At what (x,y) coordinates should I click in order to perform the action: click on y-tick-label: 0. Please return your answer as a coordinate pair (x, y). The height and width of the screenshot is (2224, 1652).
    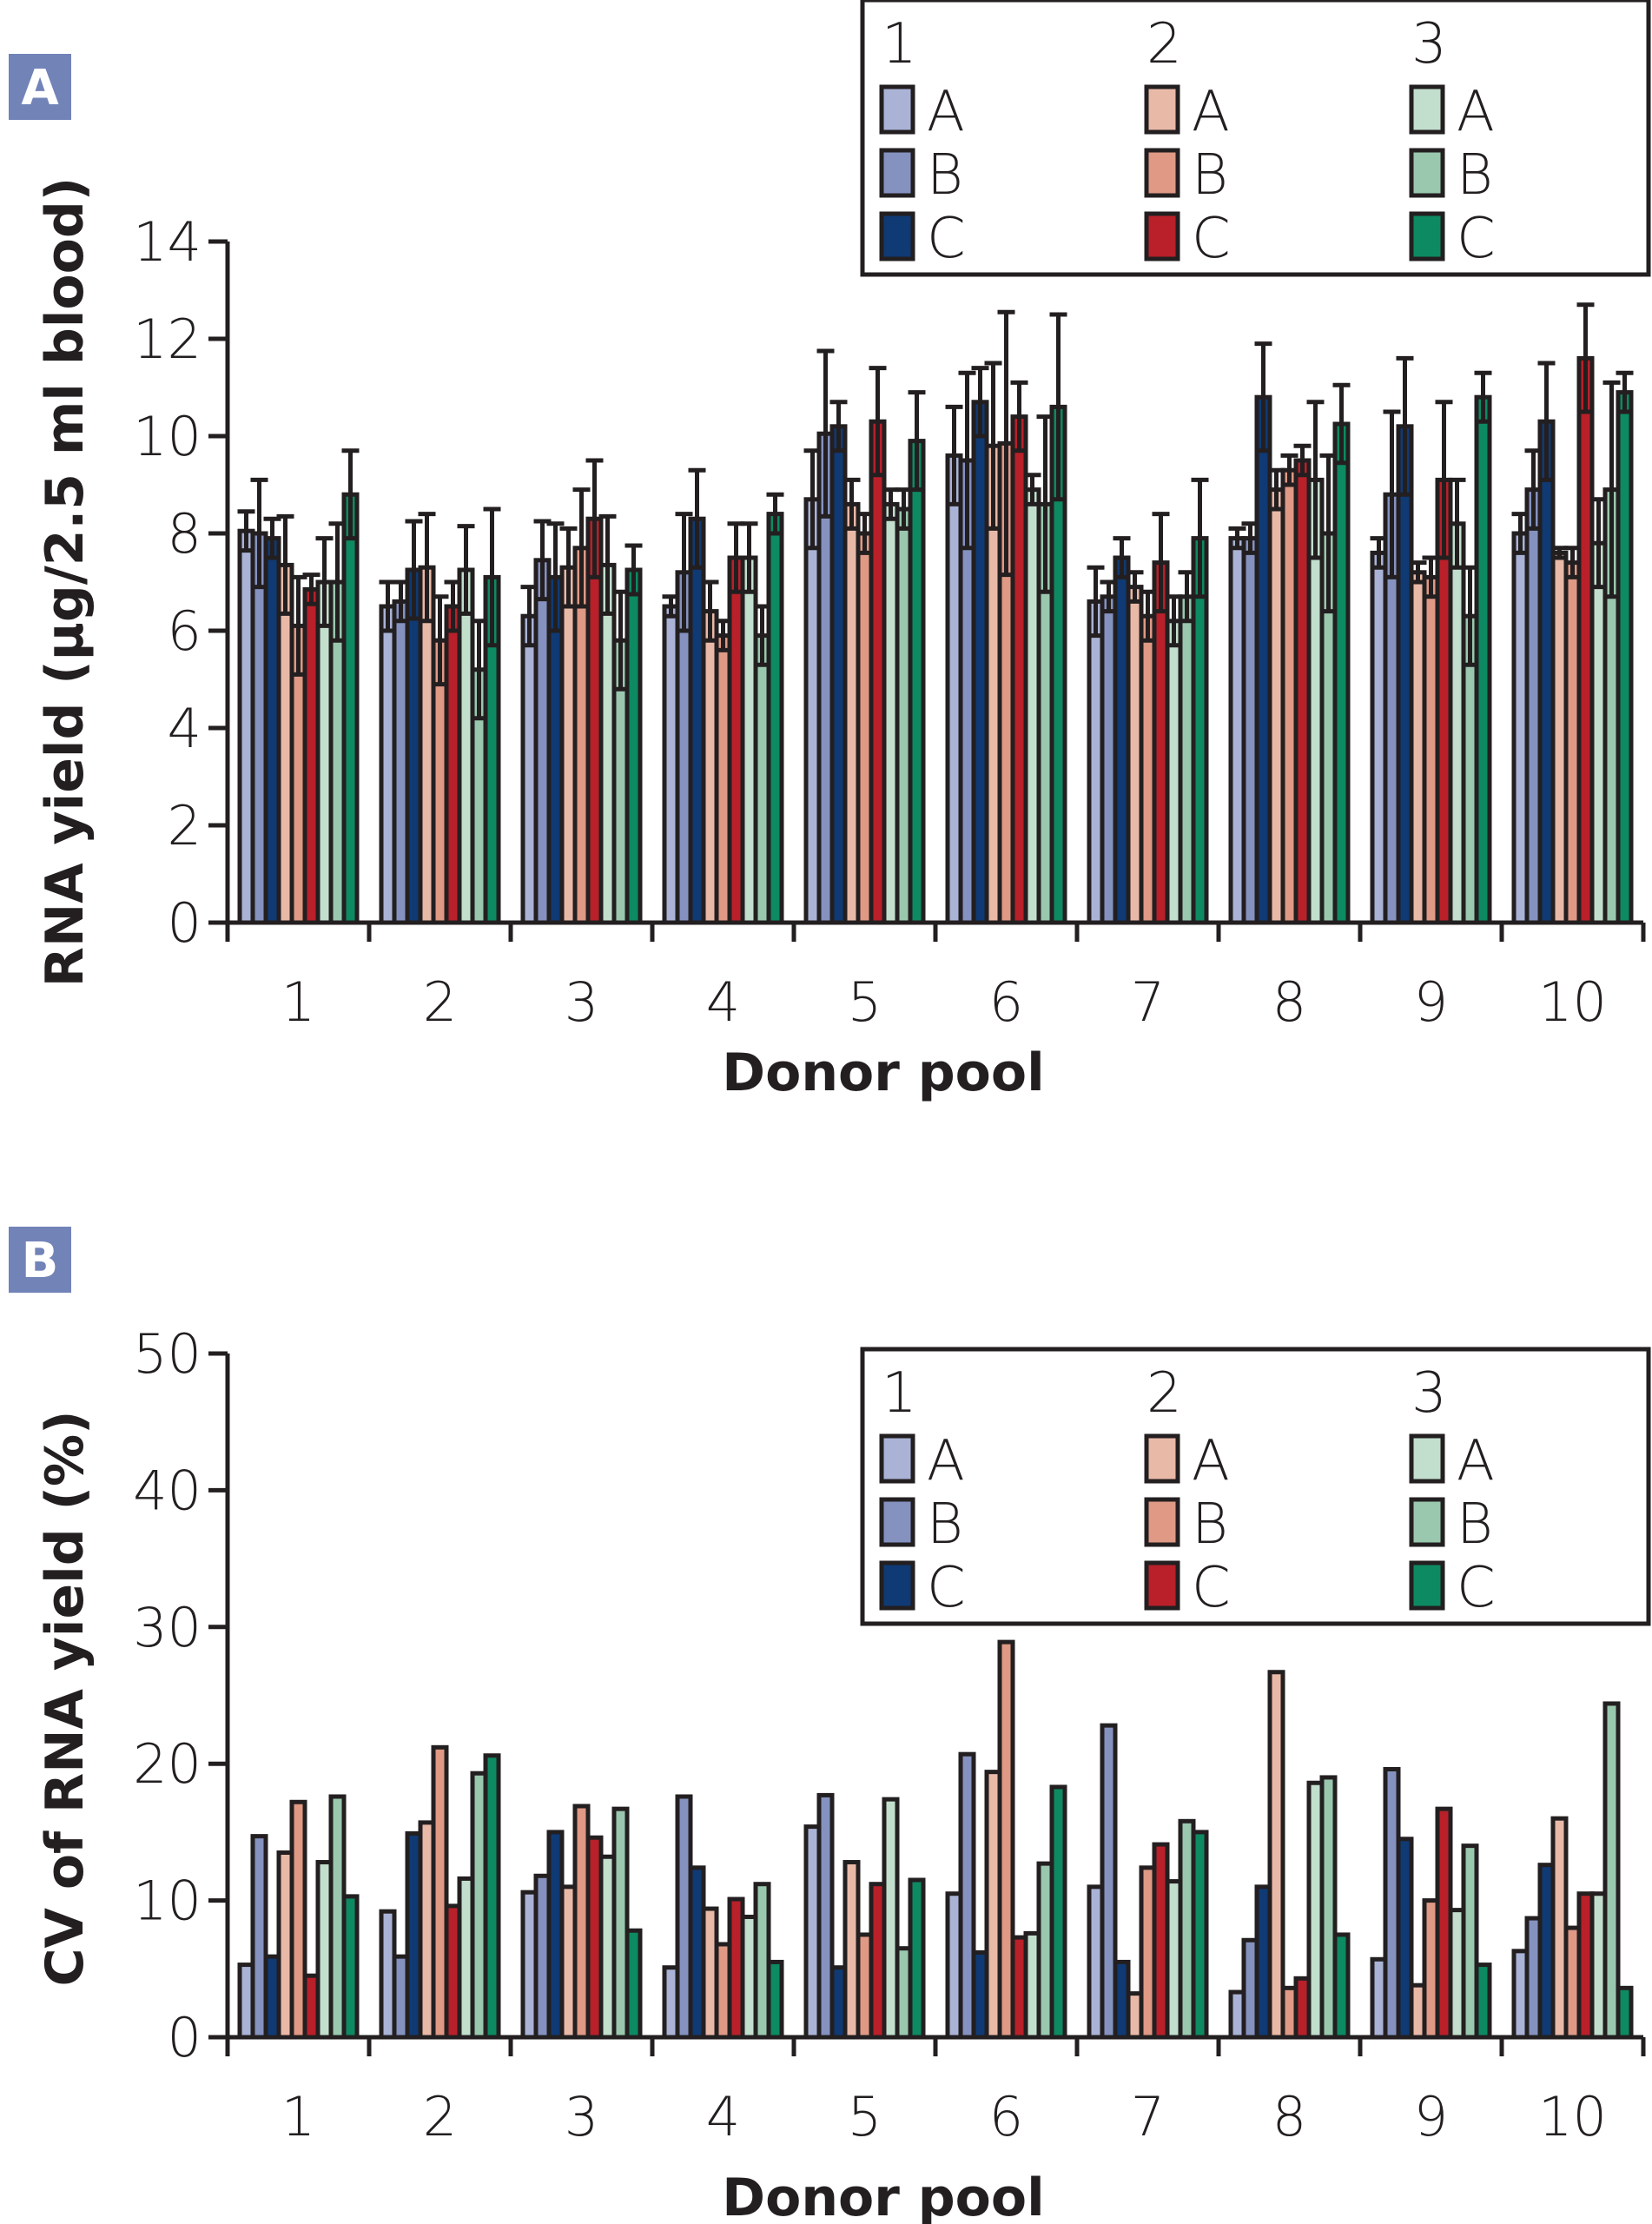
    Looking at the image, I should click on (185, 923).